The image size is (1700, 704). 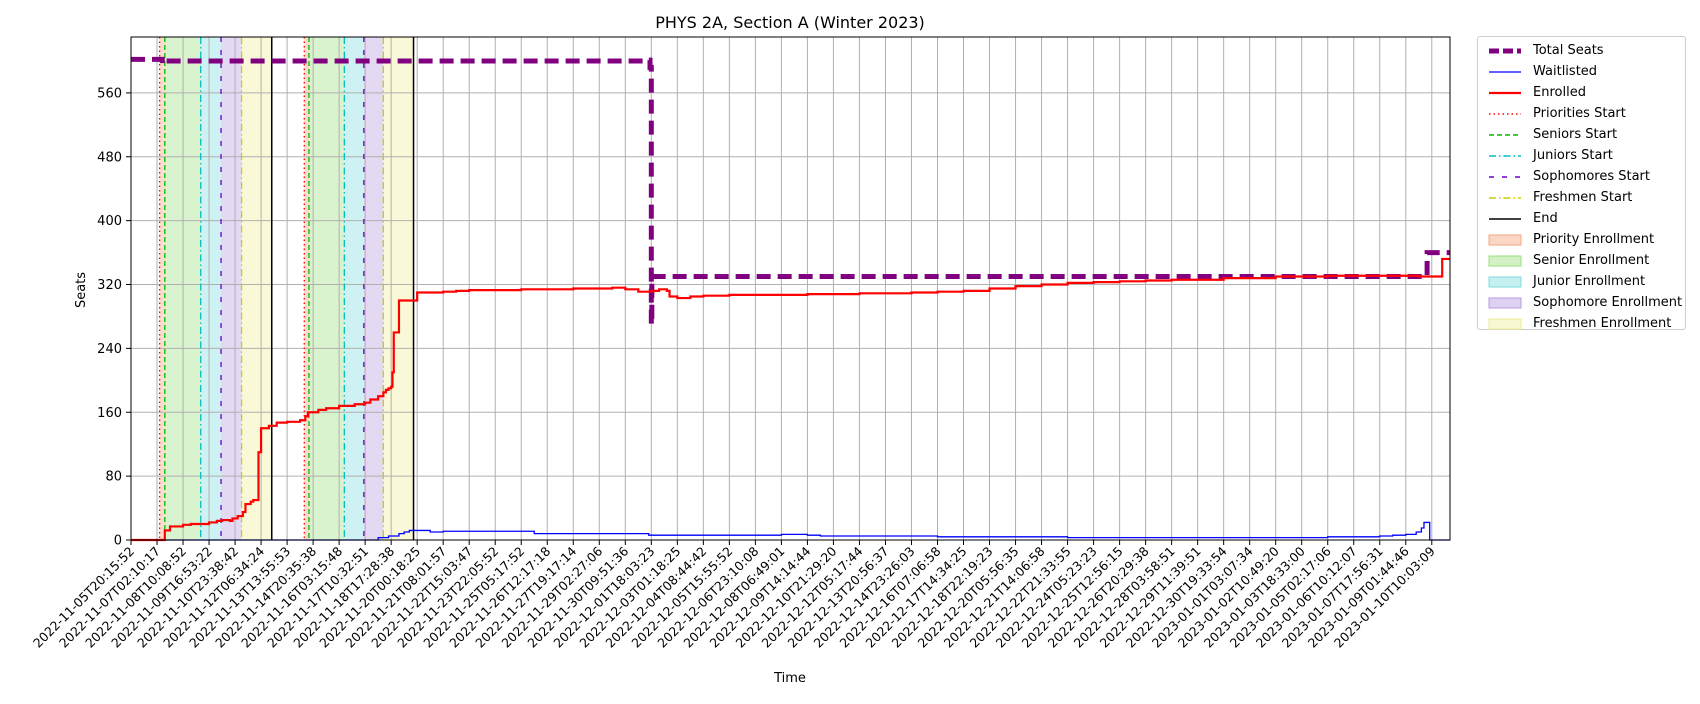 I want to click on legend-label: End, so click(x=1545, y=218).